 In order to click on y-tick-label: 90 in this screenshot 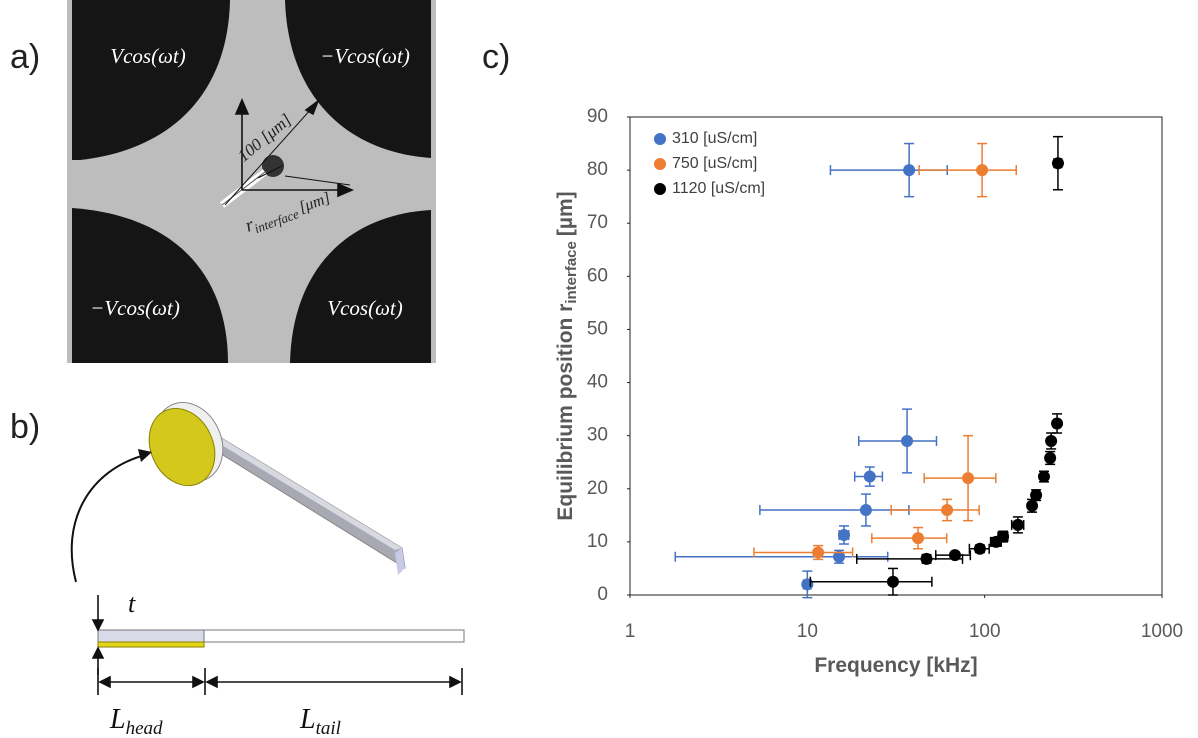, I will do `click(597, 116)`.